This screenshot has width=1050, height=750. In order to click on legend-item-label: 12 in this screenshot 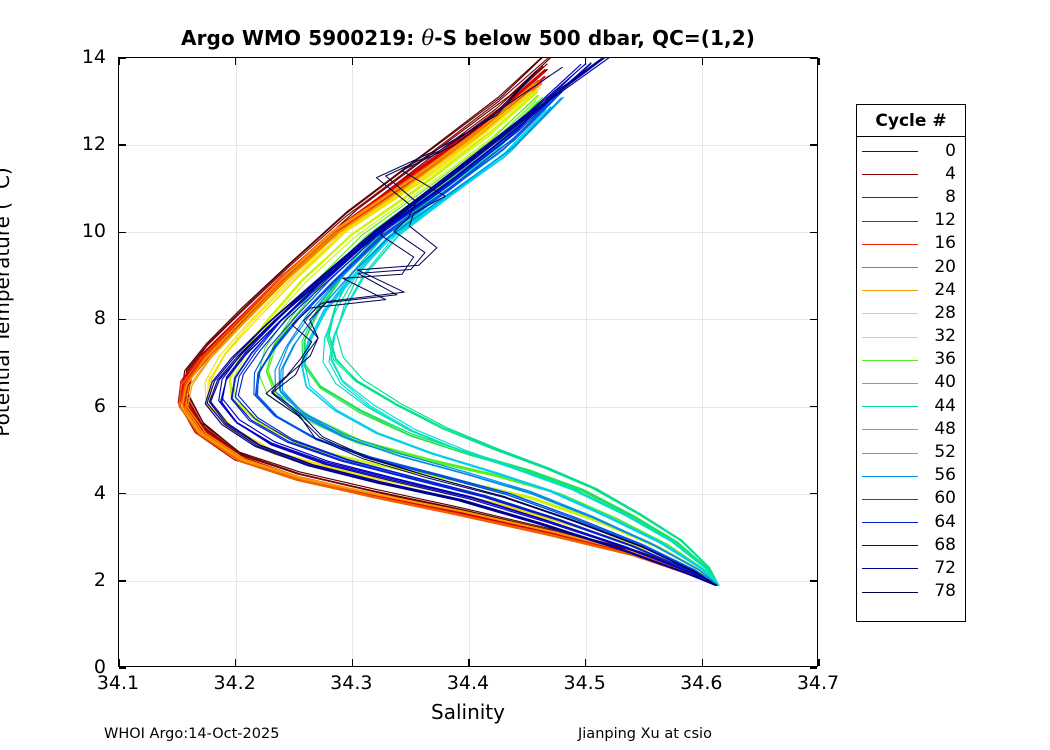, I will do `click(945, 220)`.